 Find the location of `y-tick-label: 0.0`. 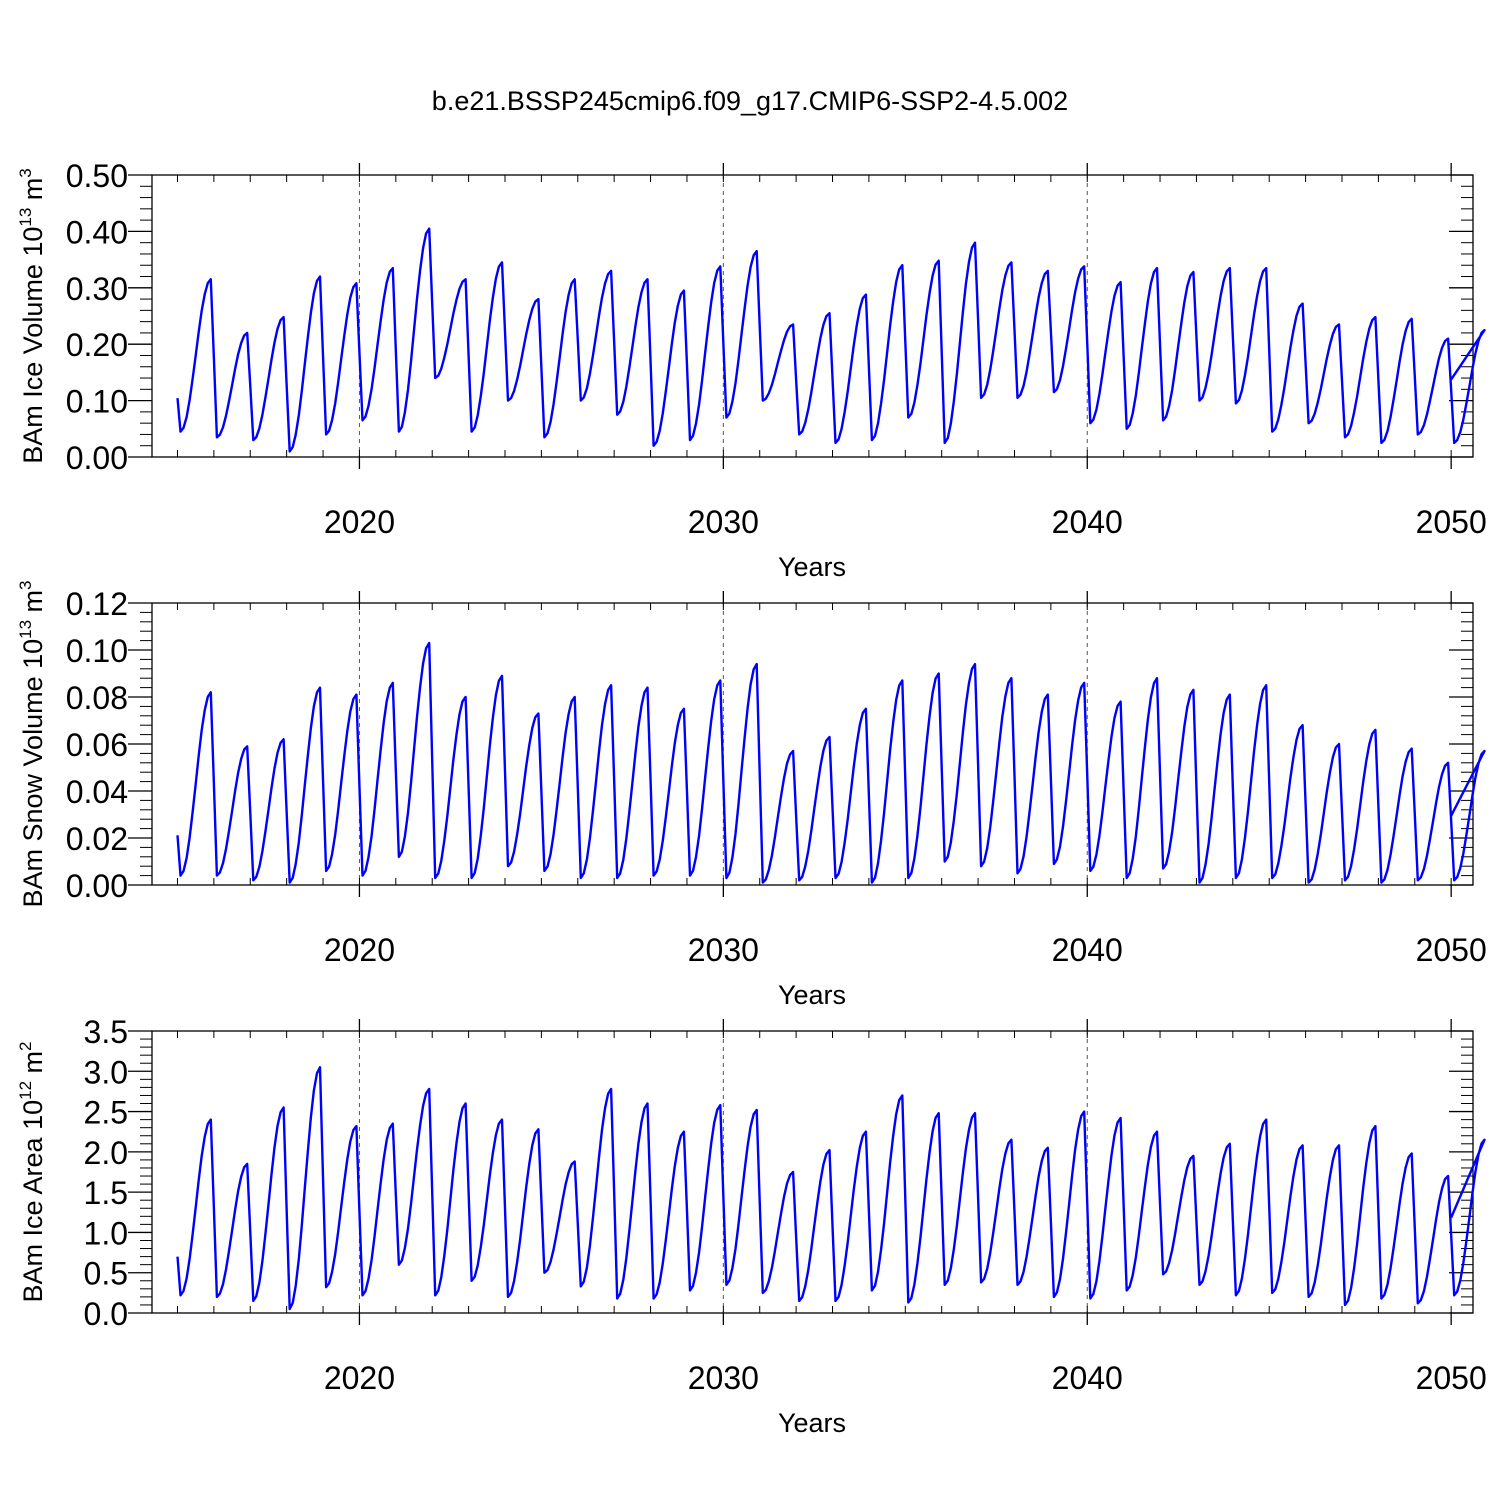

y-tick-label: 0.0 is located at coordinates (106, 1314).